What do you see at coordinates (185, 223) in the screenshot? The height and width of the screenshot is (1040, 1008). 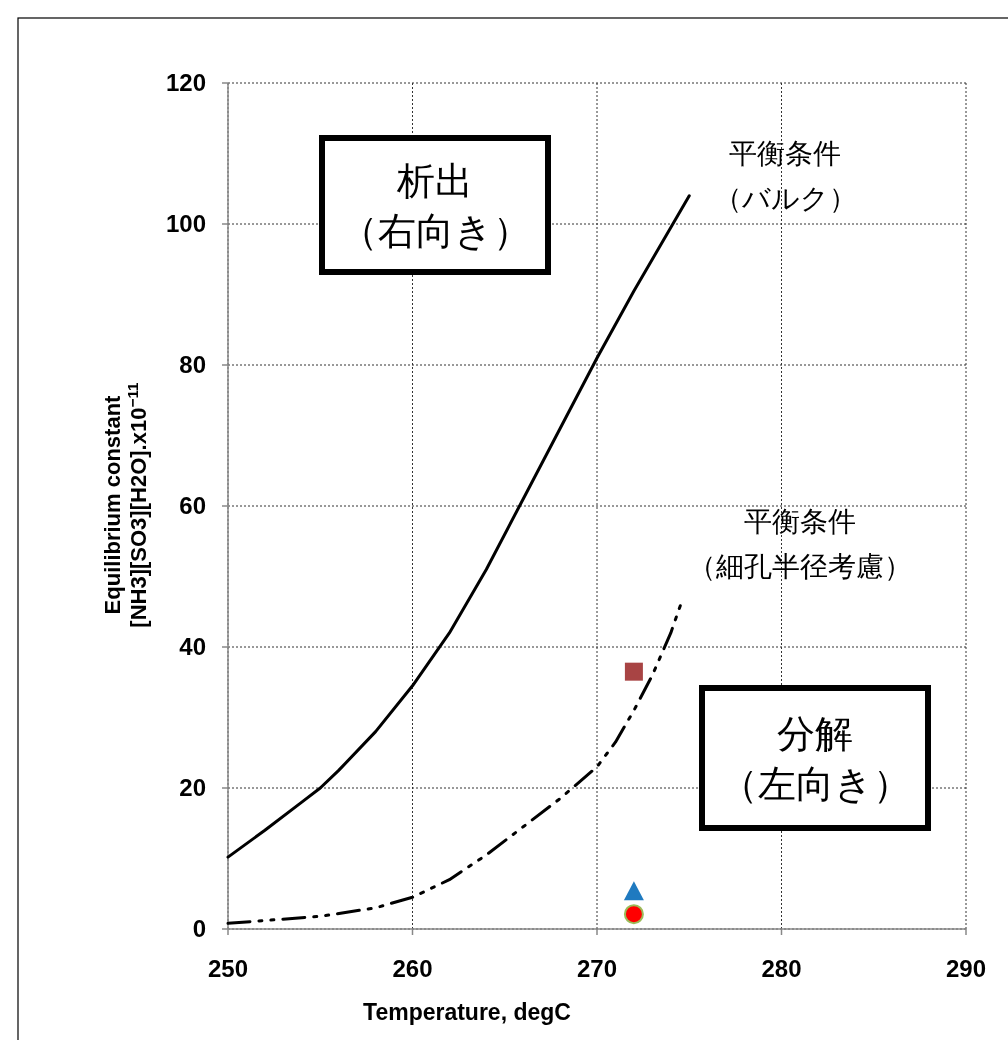 I see `y-tick-label: 100` at bounding box center [185, 223].